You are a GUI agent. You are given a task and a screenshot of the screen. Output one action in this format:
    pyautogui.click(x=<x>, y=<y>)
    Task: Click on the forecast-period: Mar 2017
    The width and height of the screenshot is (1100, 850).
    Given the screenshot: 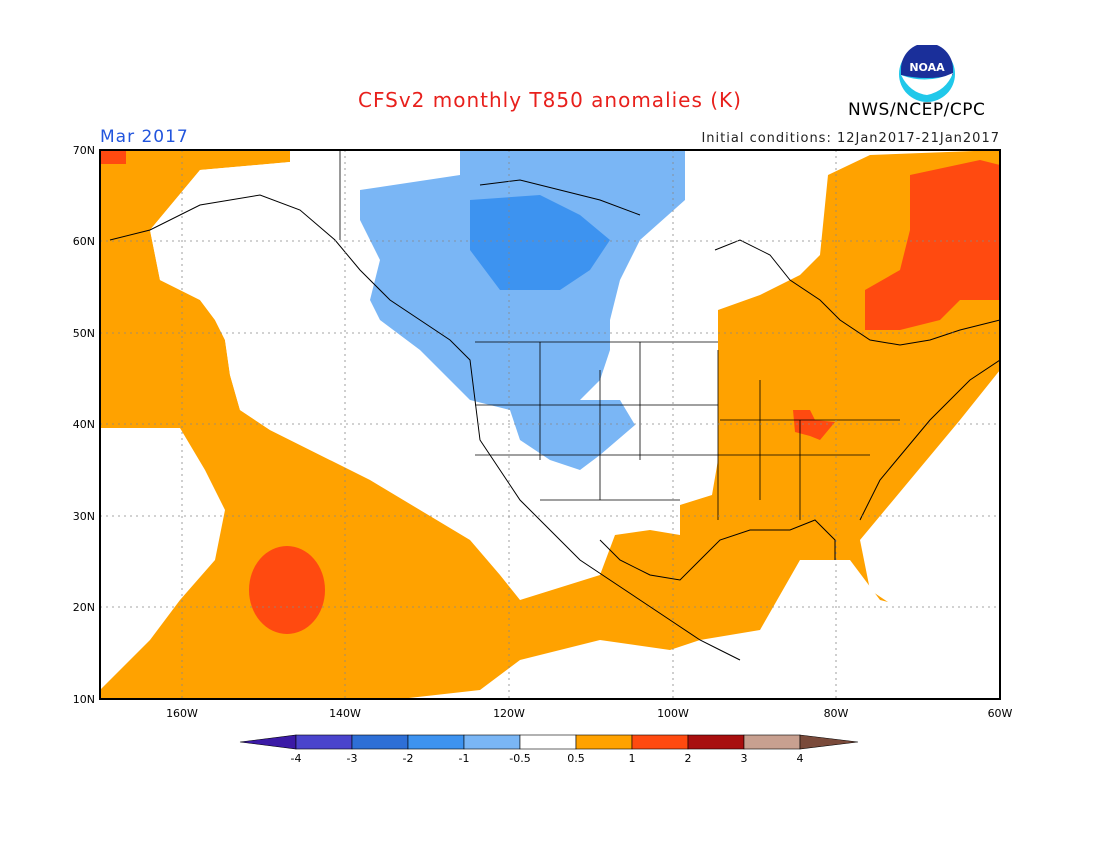 What is the action you would take?
    pyautogui.click(x=144, y=137)
    